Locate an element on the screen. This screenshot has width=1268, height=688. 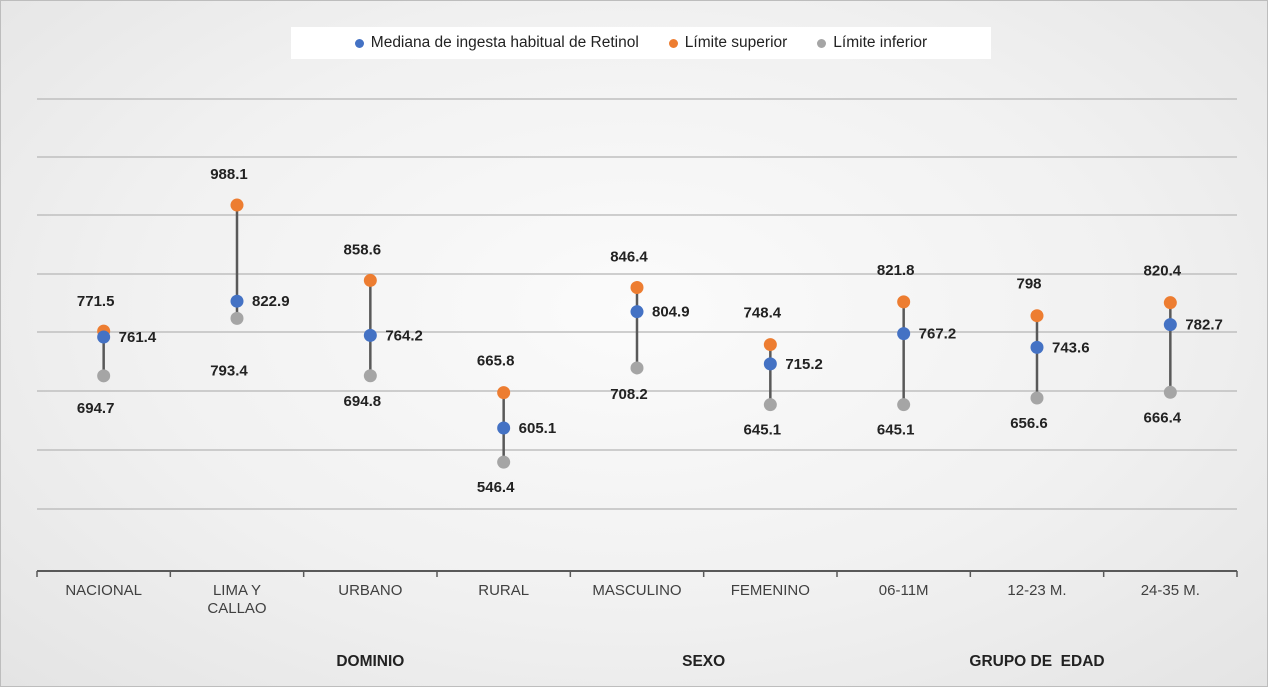
lower-data-label: 546.4 is located at coordinates (496, 487).